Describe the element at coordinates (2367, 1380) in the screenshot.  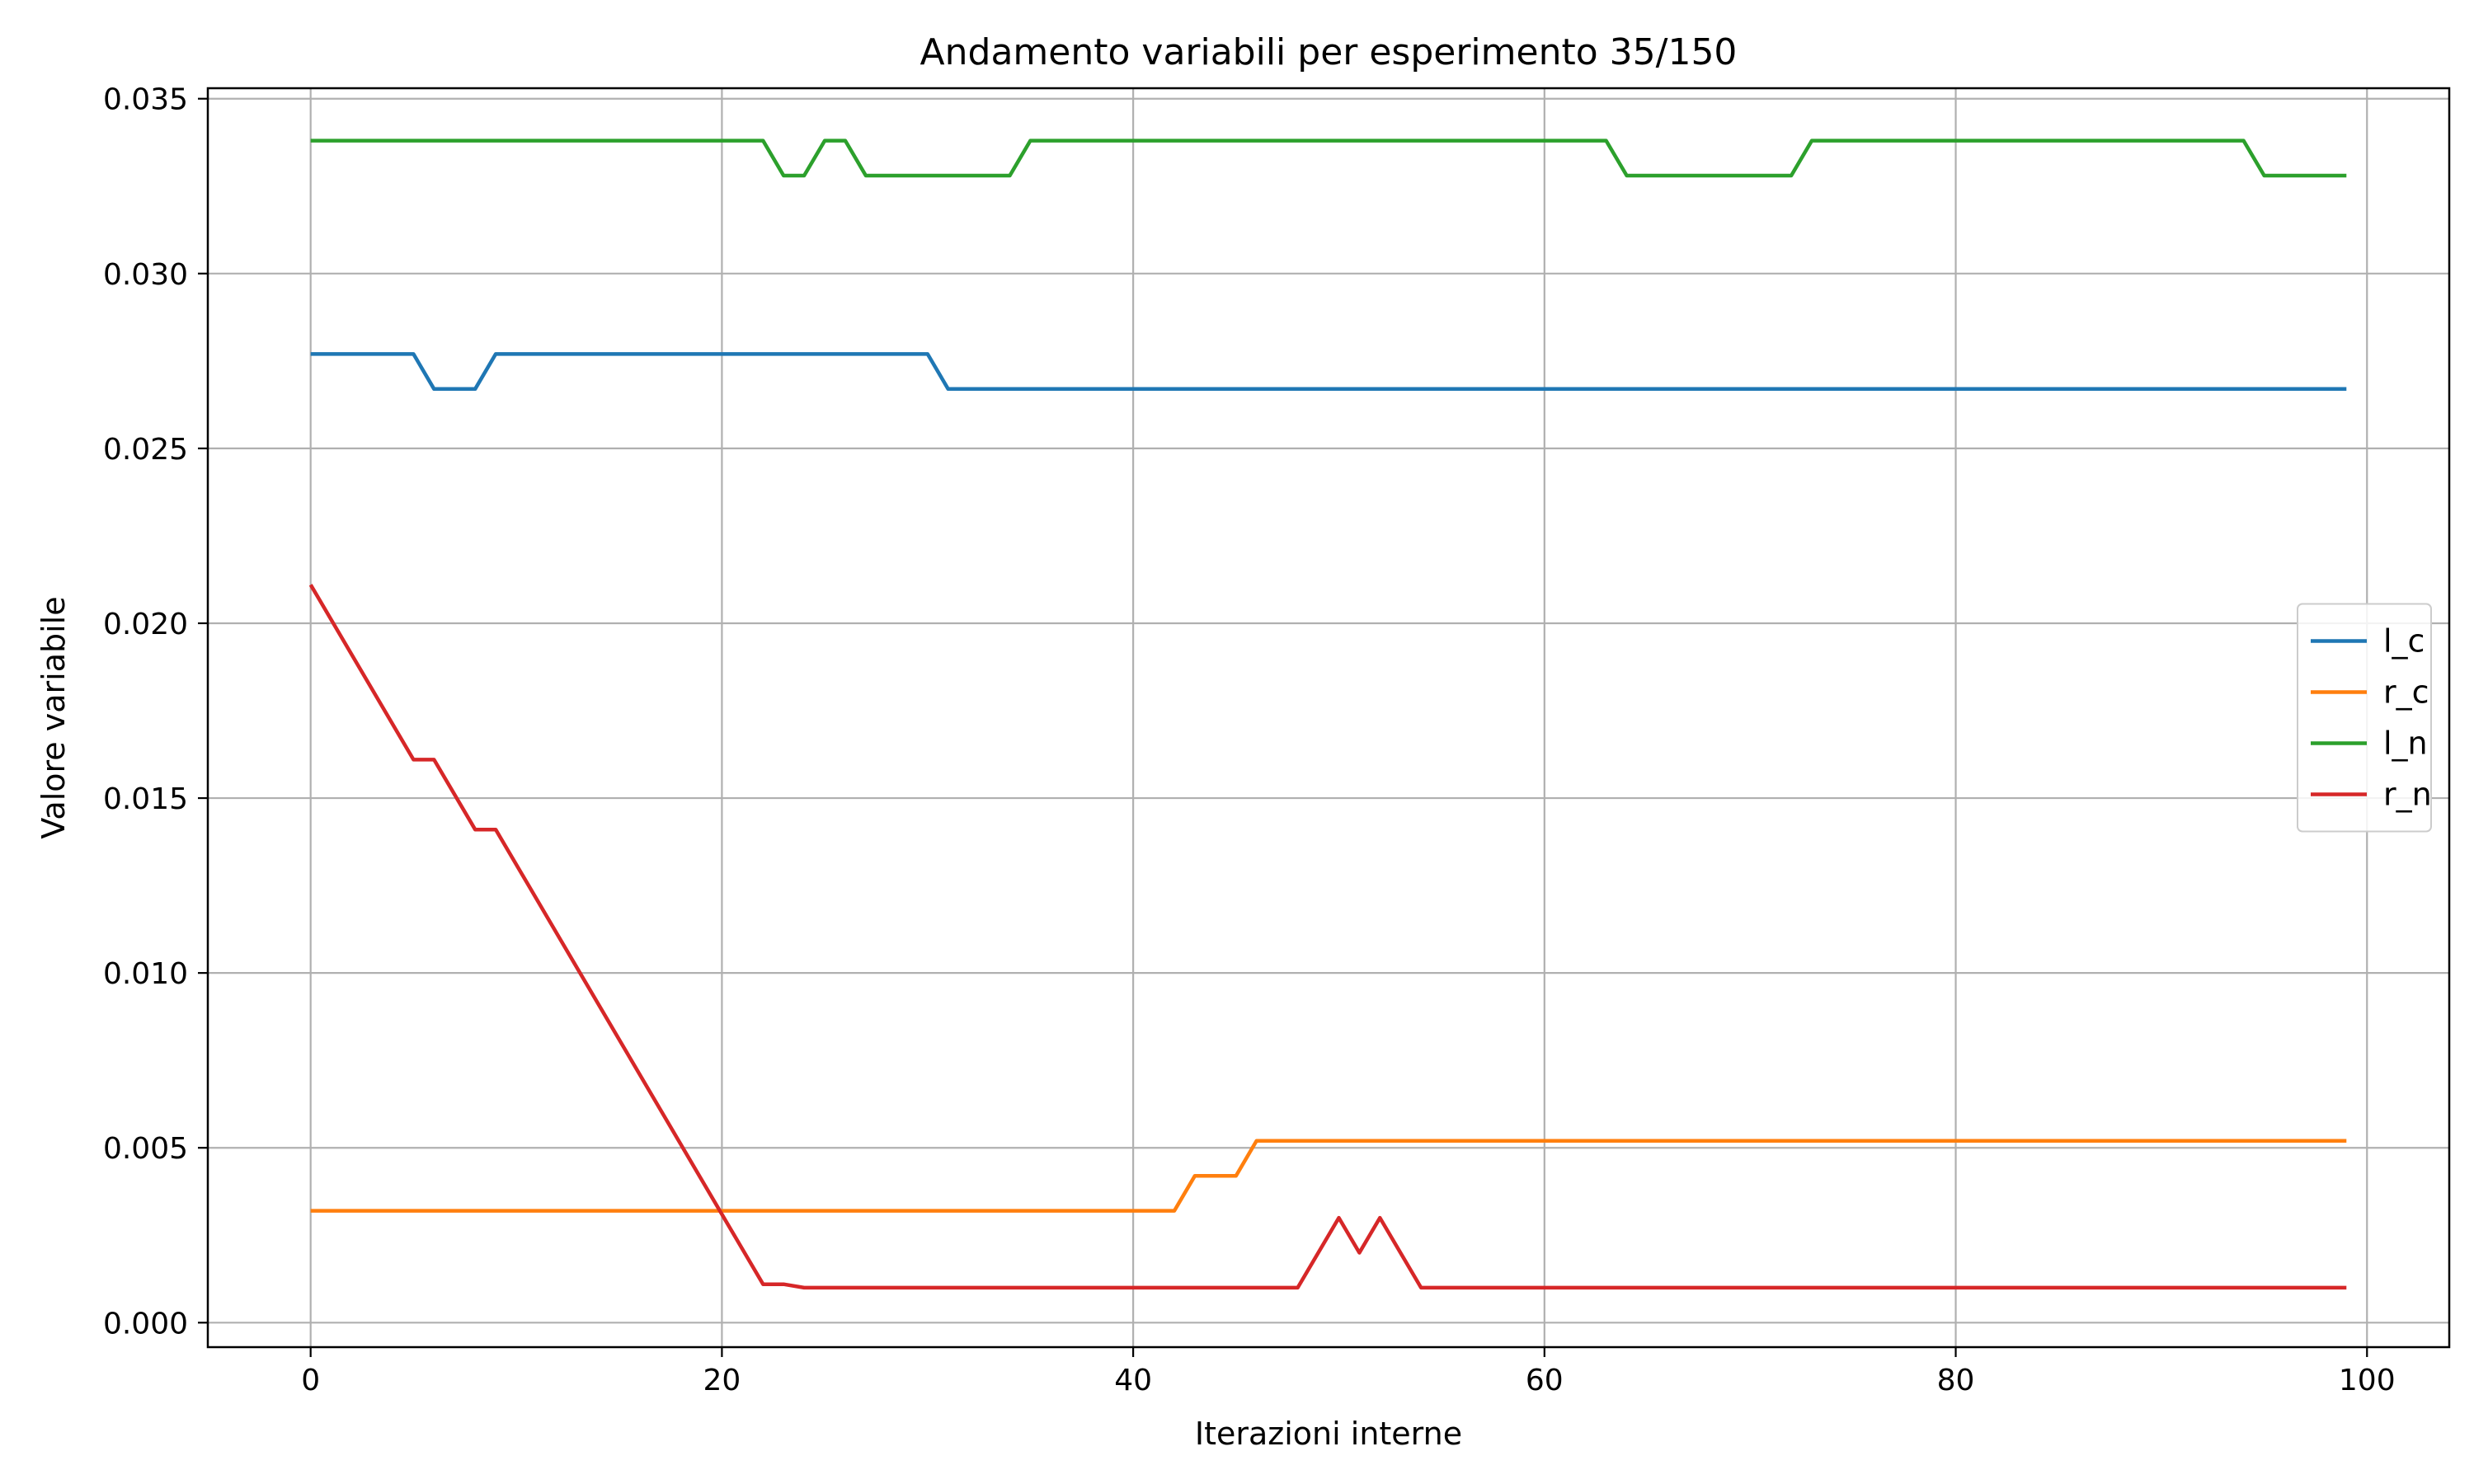
I see `x-tick-label: 100` at that location.